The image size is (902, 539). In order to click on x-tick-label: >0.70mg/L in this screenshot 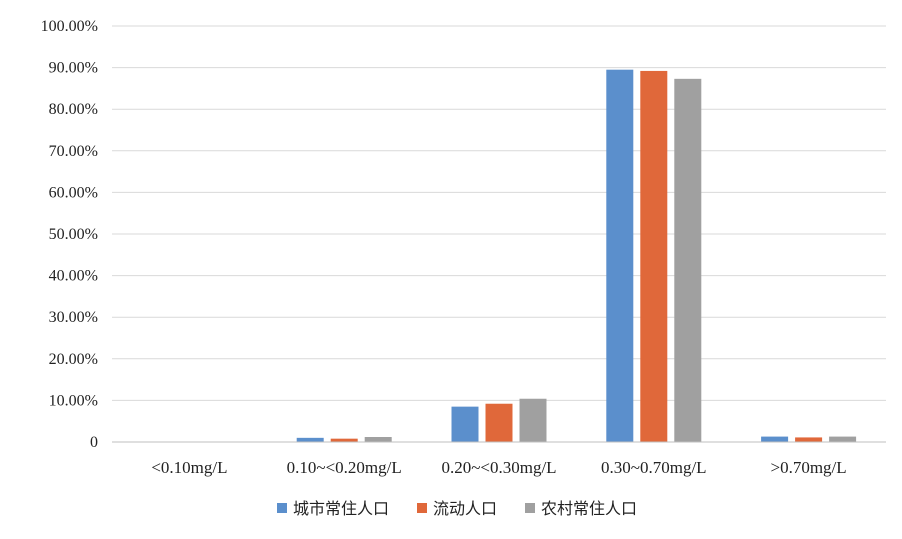, I will do `click(809, 467)`.